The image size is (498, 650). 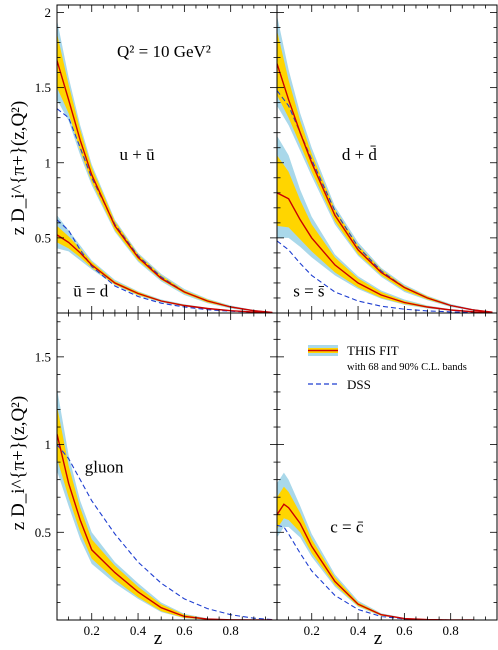 I want to click on band-68-d, so click(x=165, y=269).